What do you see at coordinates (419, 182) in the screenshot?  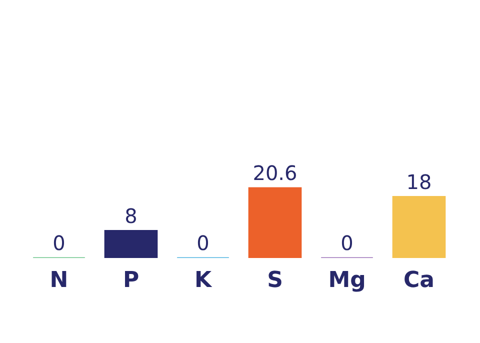 I see `data-label: 18` at bounding box center [419, 182].